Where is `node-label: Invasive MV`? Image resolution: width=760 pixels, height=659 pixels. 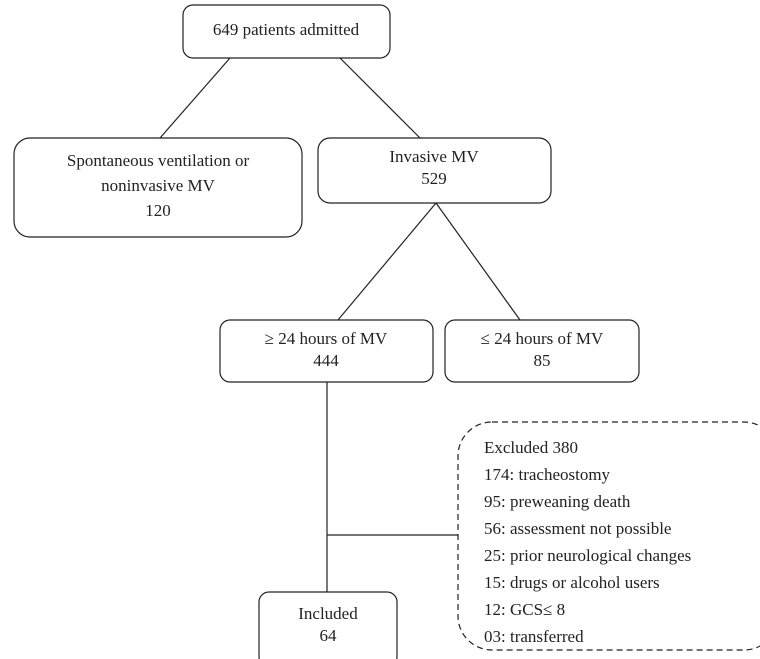 node-label: Invasive MV is located at coordinates (434, 156).